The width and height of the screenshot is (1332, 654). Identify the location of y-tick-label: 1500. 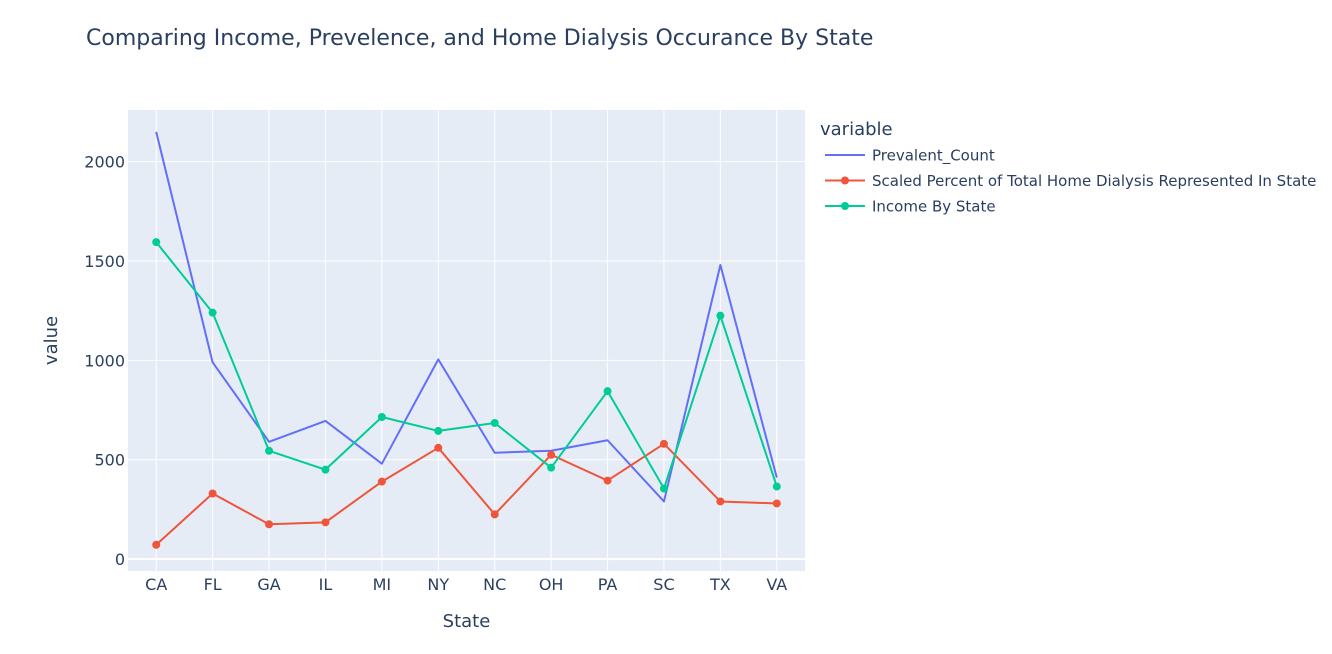
(104, 261).